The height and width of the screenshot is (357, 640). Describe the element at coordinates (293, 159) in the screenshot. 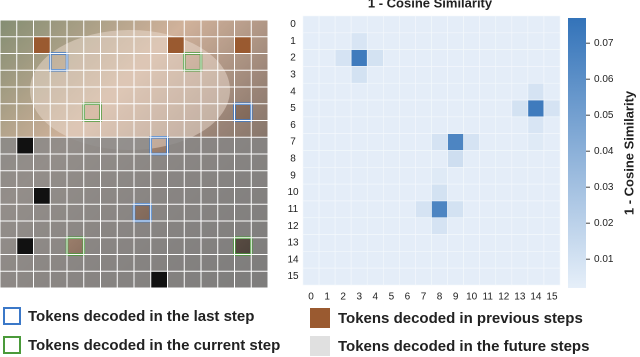

I see `y-tick-label: 8` at that location.